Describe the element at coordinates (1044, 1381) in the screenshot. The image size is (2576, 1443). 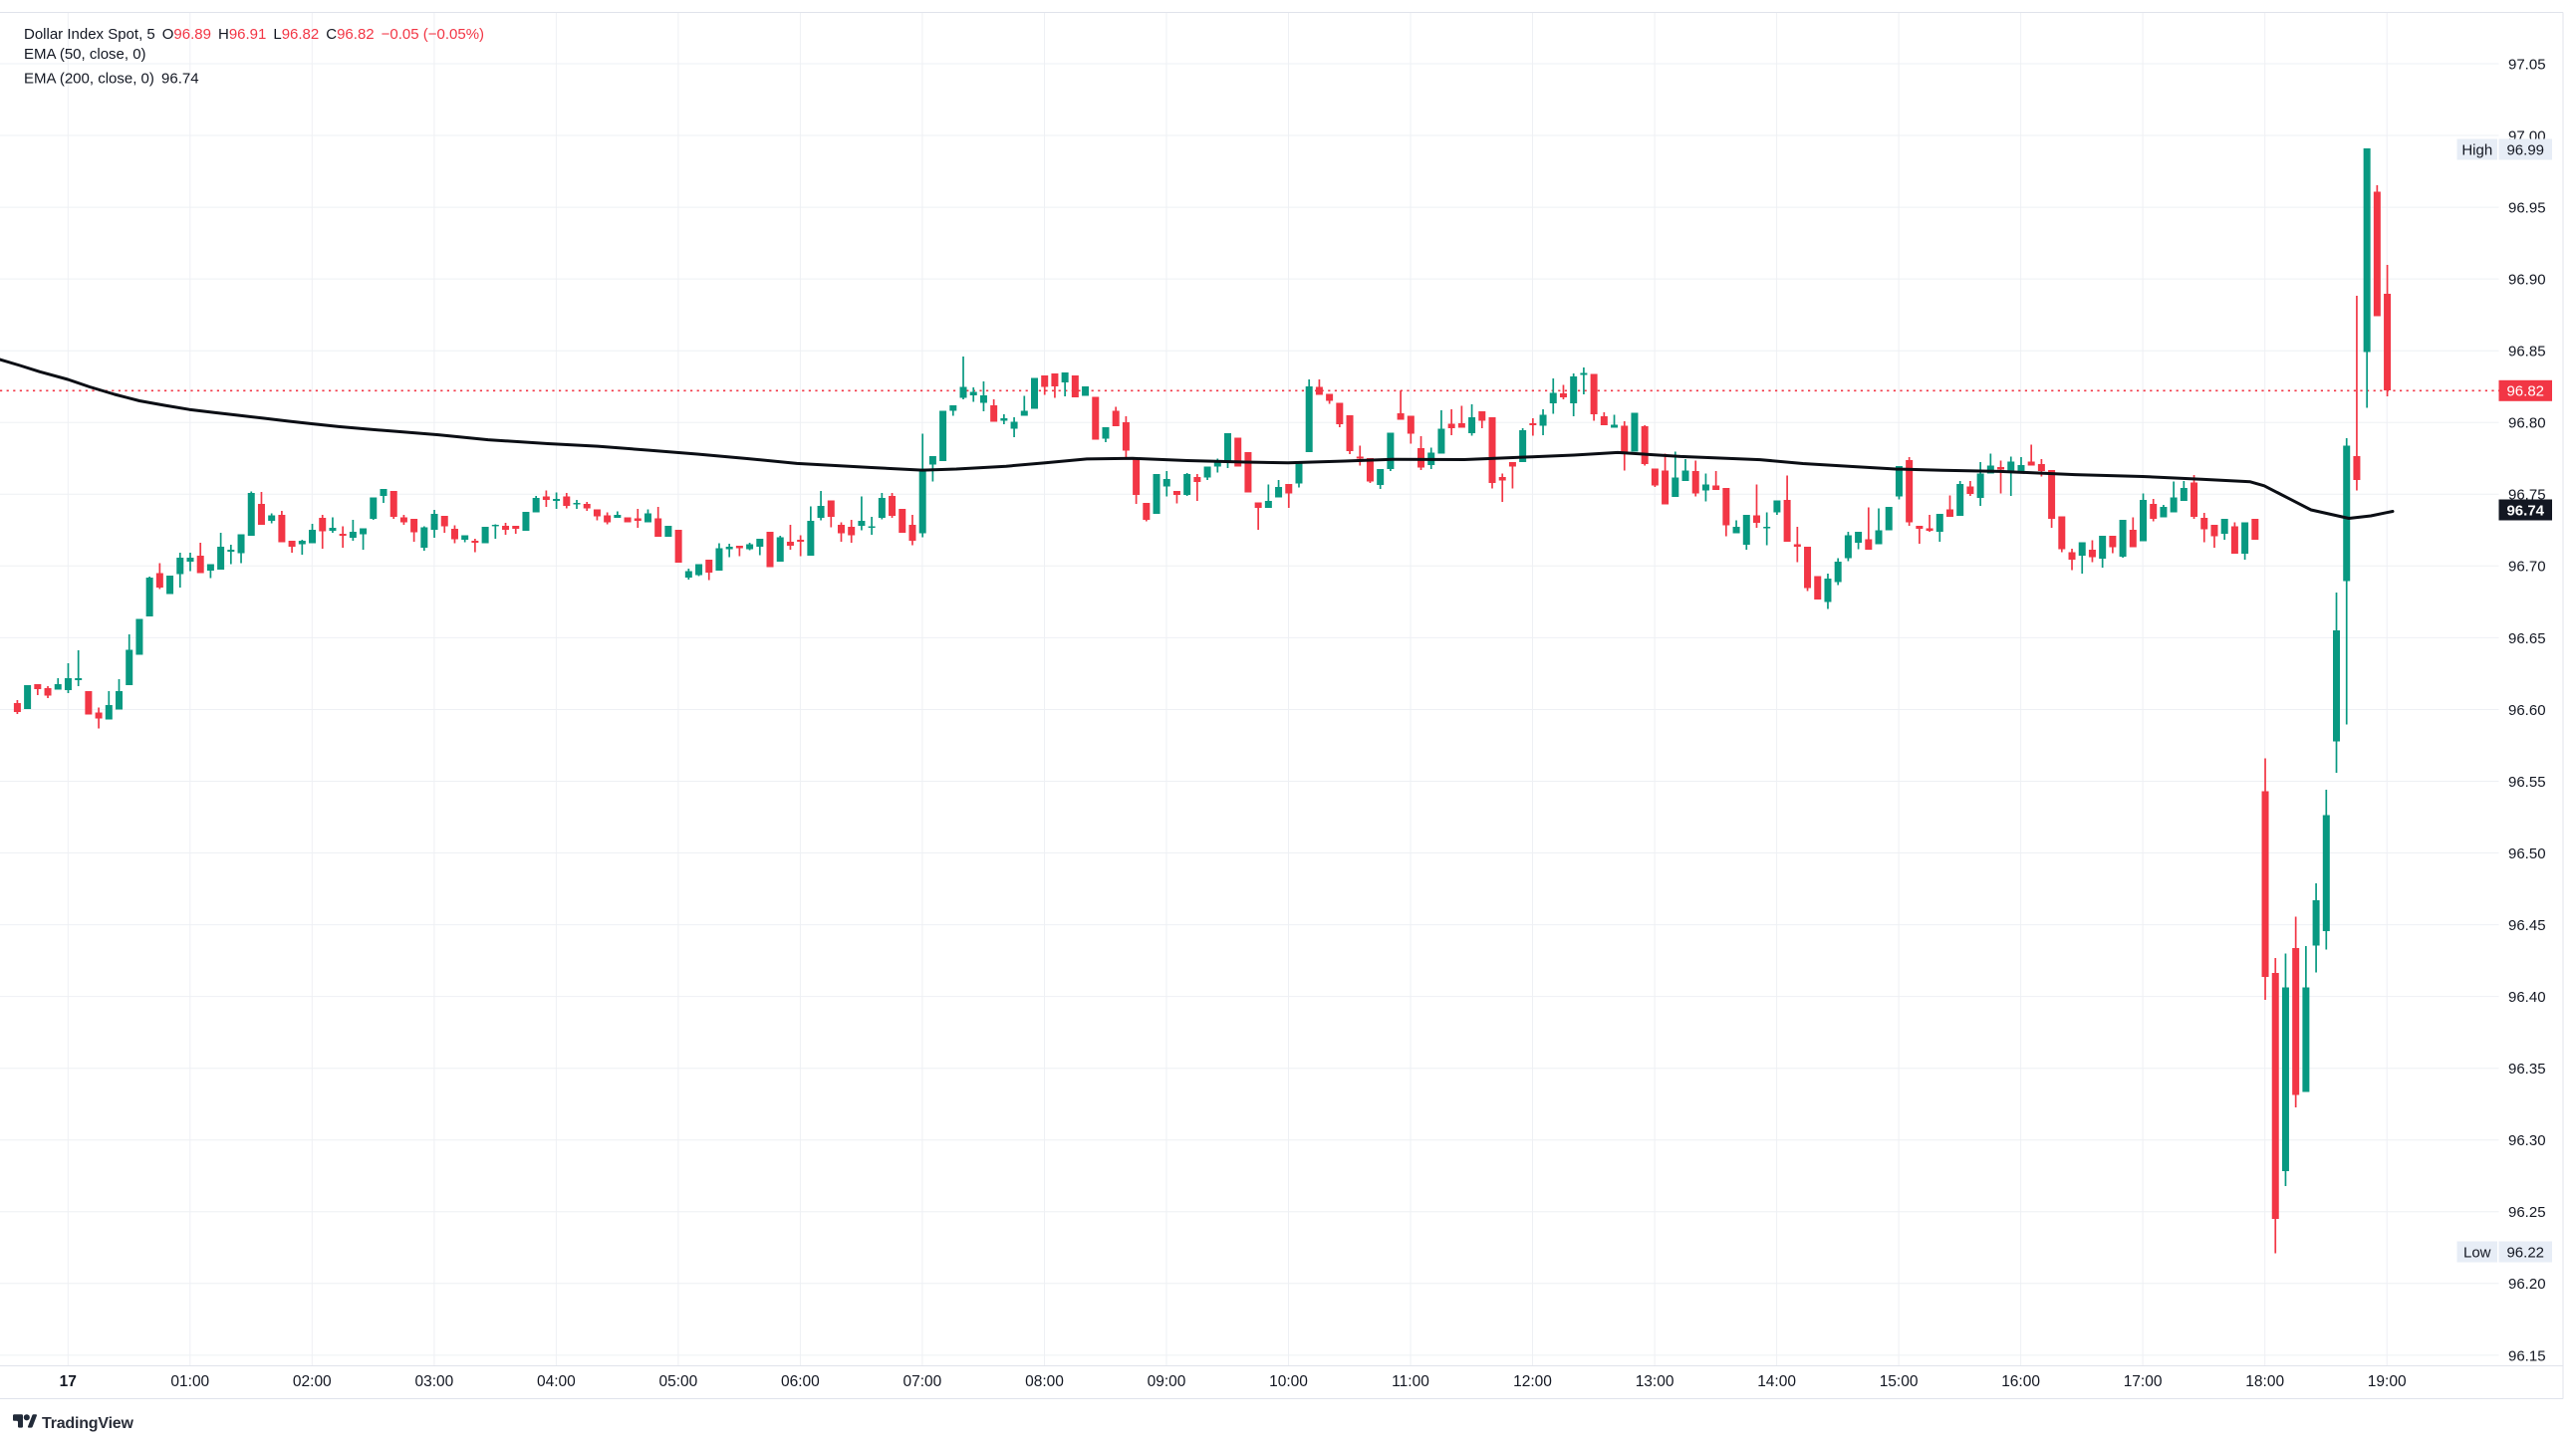
I see `svg-text: 08:00` at that location.